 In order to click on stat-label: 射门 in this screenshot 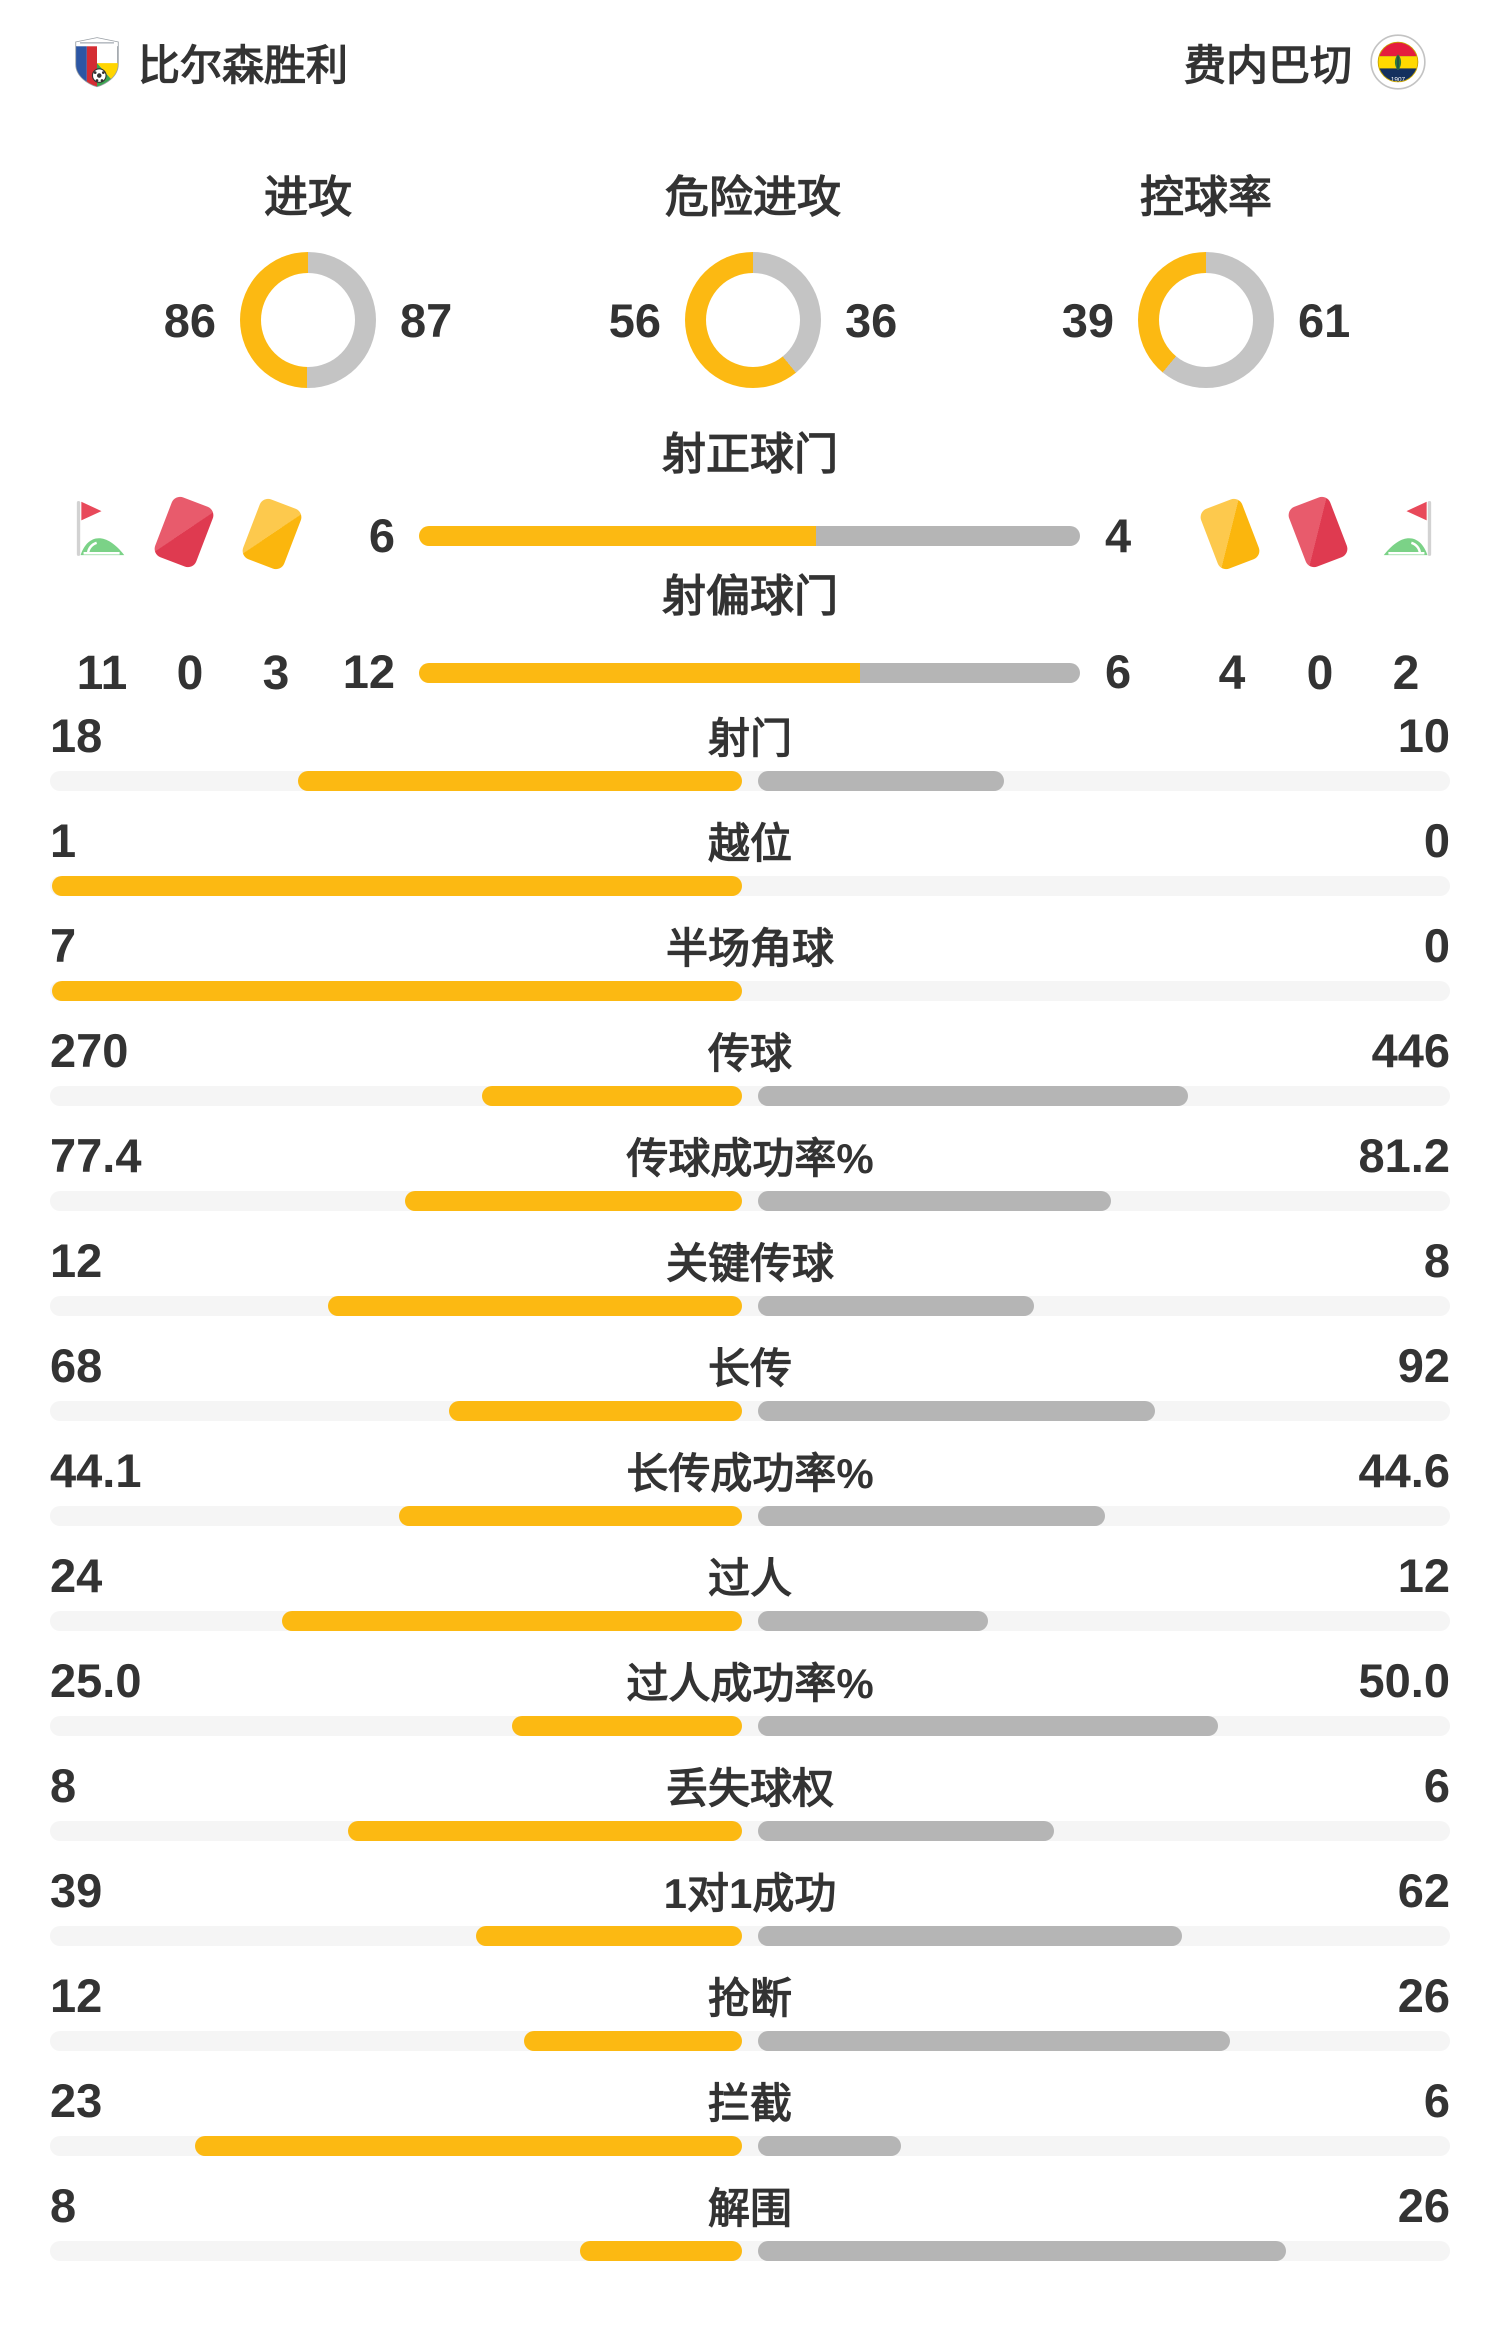, I will do `click(749, 738)`.